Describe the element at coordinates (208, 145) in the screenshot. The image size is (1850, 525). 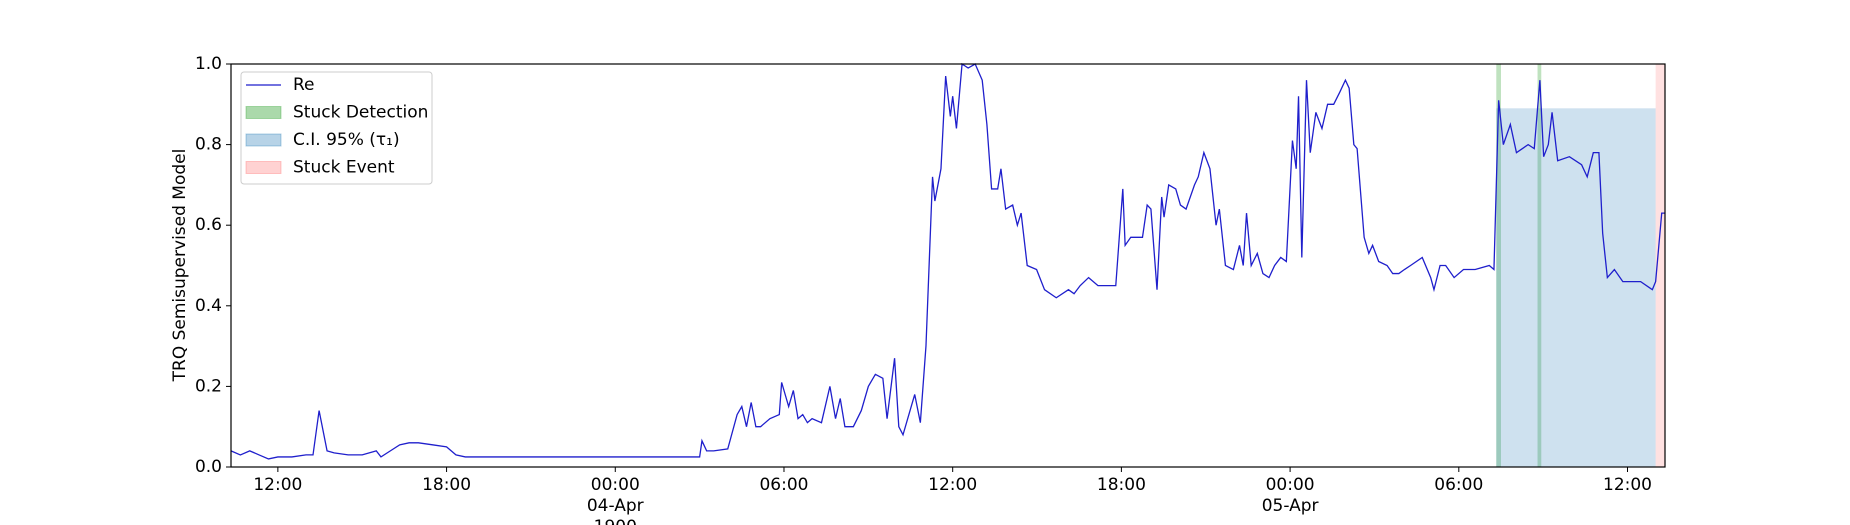
I see `y-tick-label: 0.8` at that location.